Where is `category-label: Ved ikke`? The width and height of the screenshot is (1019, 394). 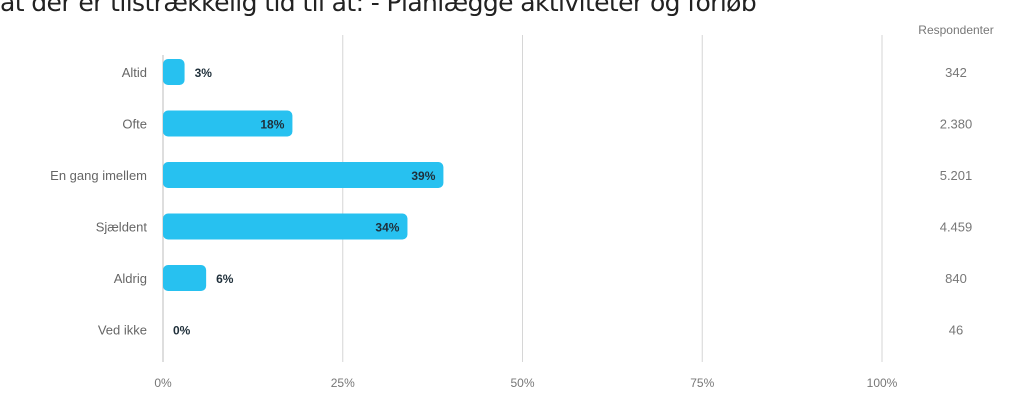
category-label: Ved ikke is located at coordinates (122, 330).